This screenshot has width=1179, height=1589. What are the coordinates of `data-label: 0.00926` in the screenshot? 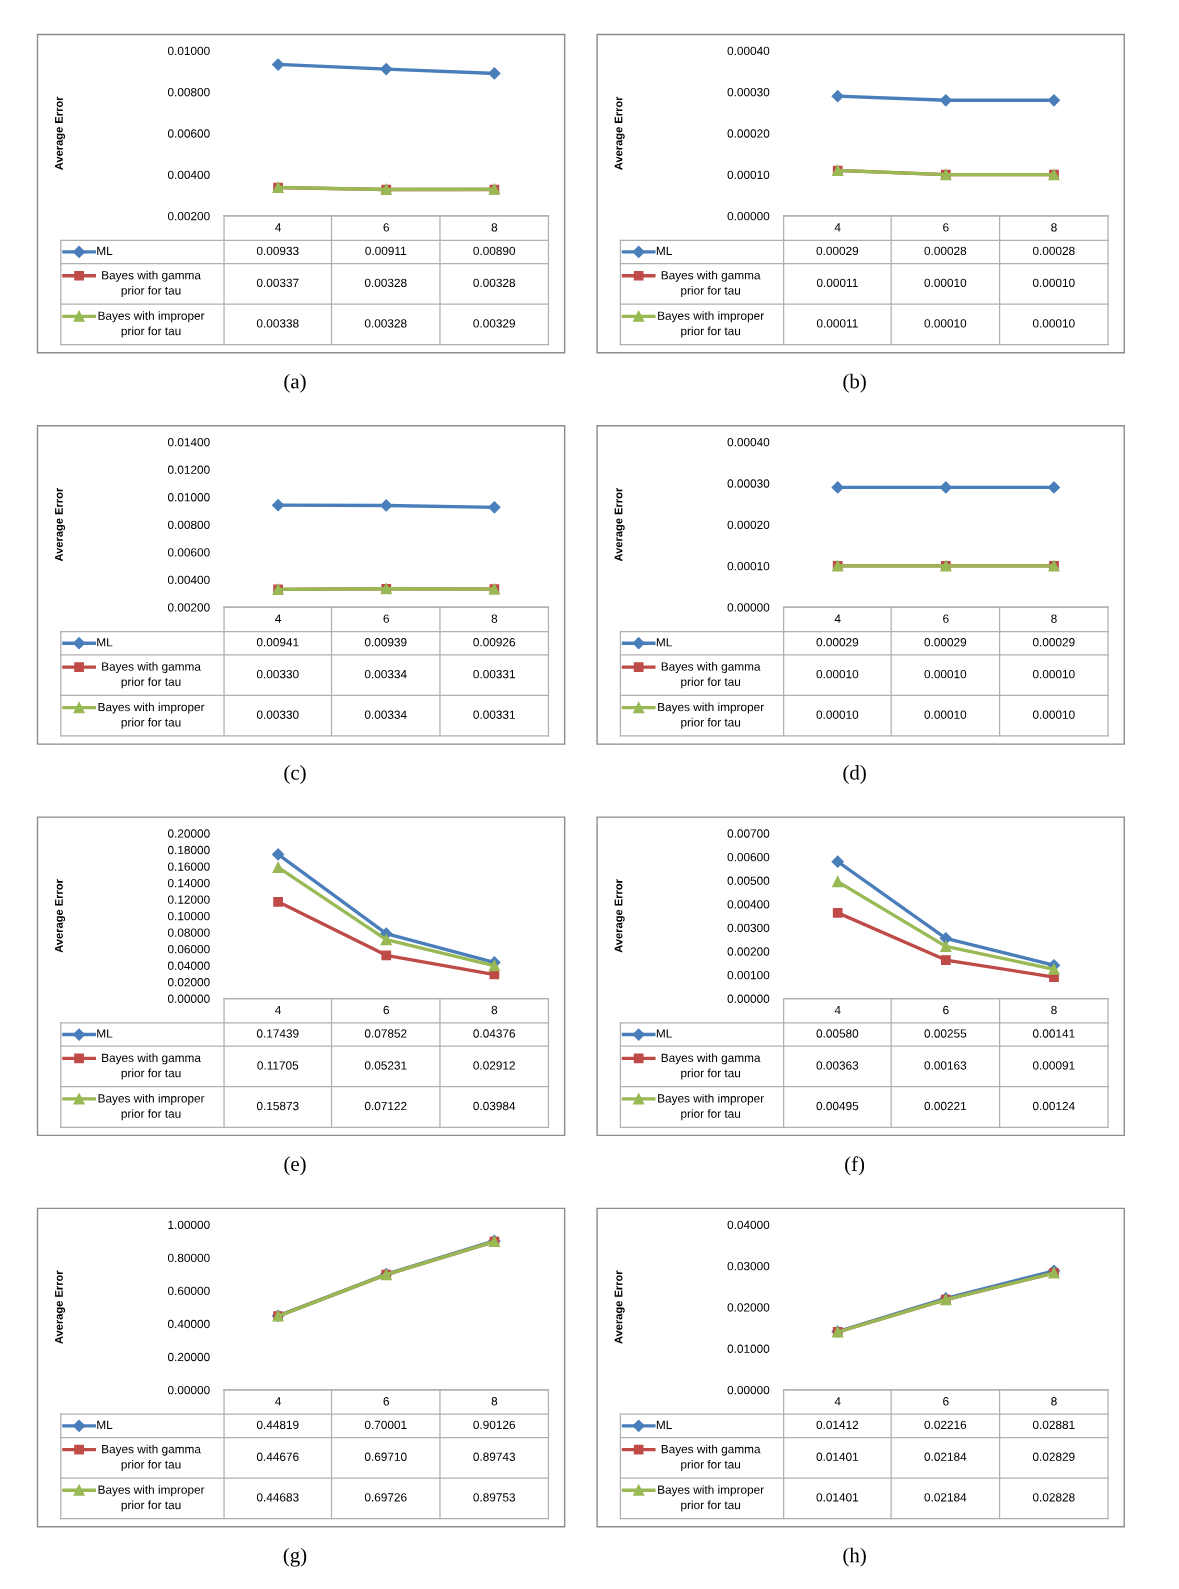 It's located at (494, 642).